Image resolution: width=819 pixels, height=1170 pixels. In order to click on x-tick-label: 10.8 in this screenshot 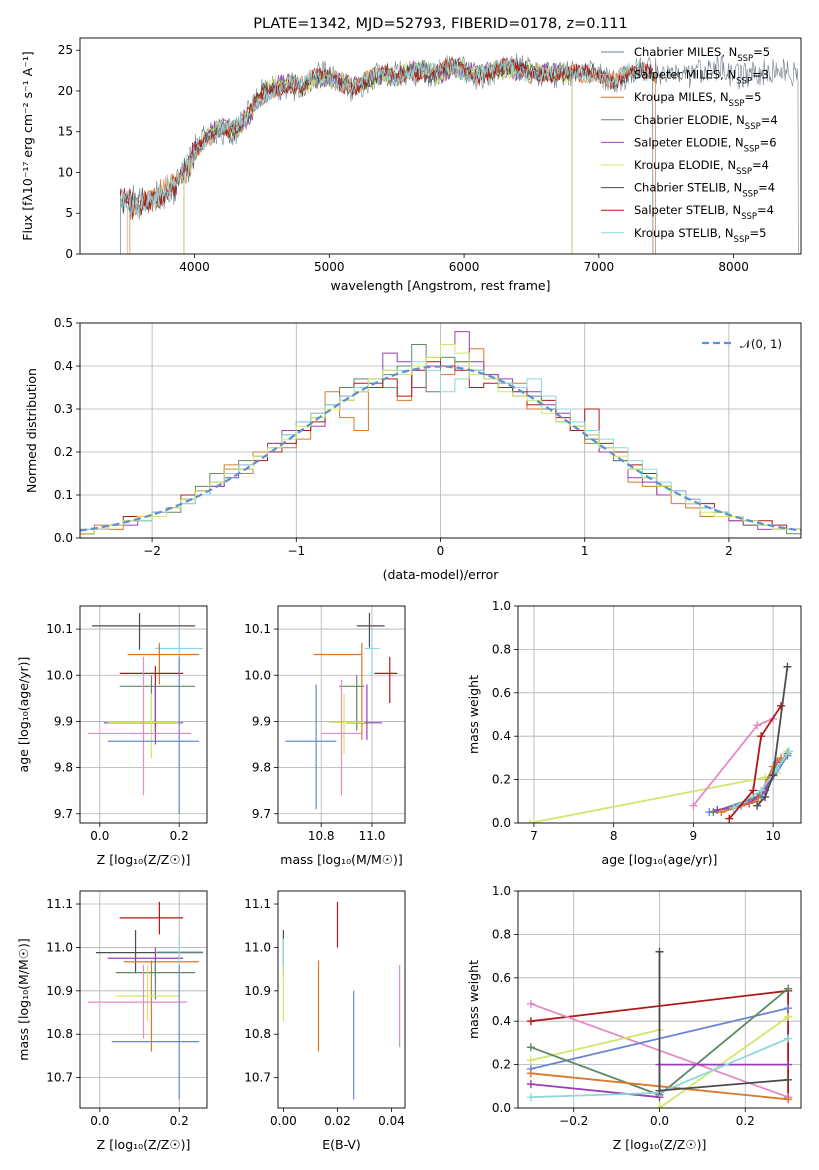, I will do `click(321, 836)`.